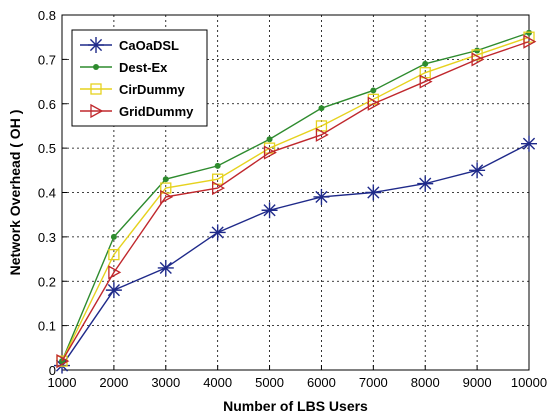 The width and height of the screenshot is (550, 419). Describe the element at coordinates (47, 15) in the screenshot. I see `y-tick-label: 0.8` at that location.